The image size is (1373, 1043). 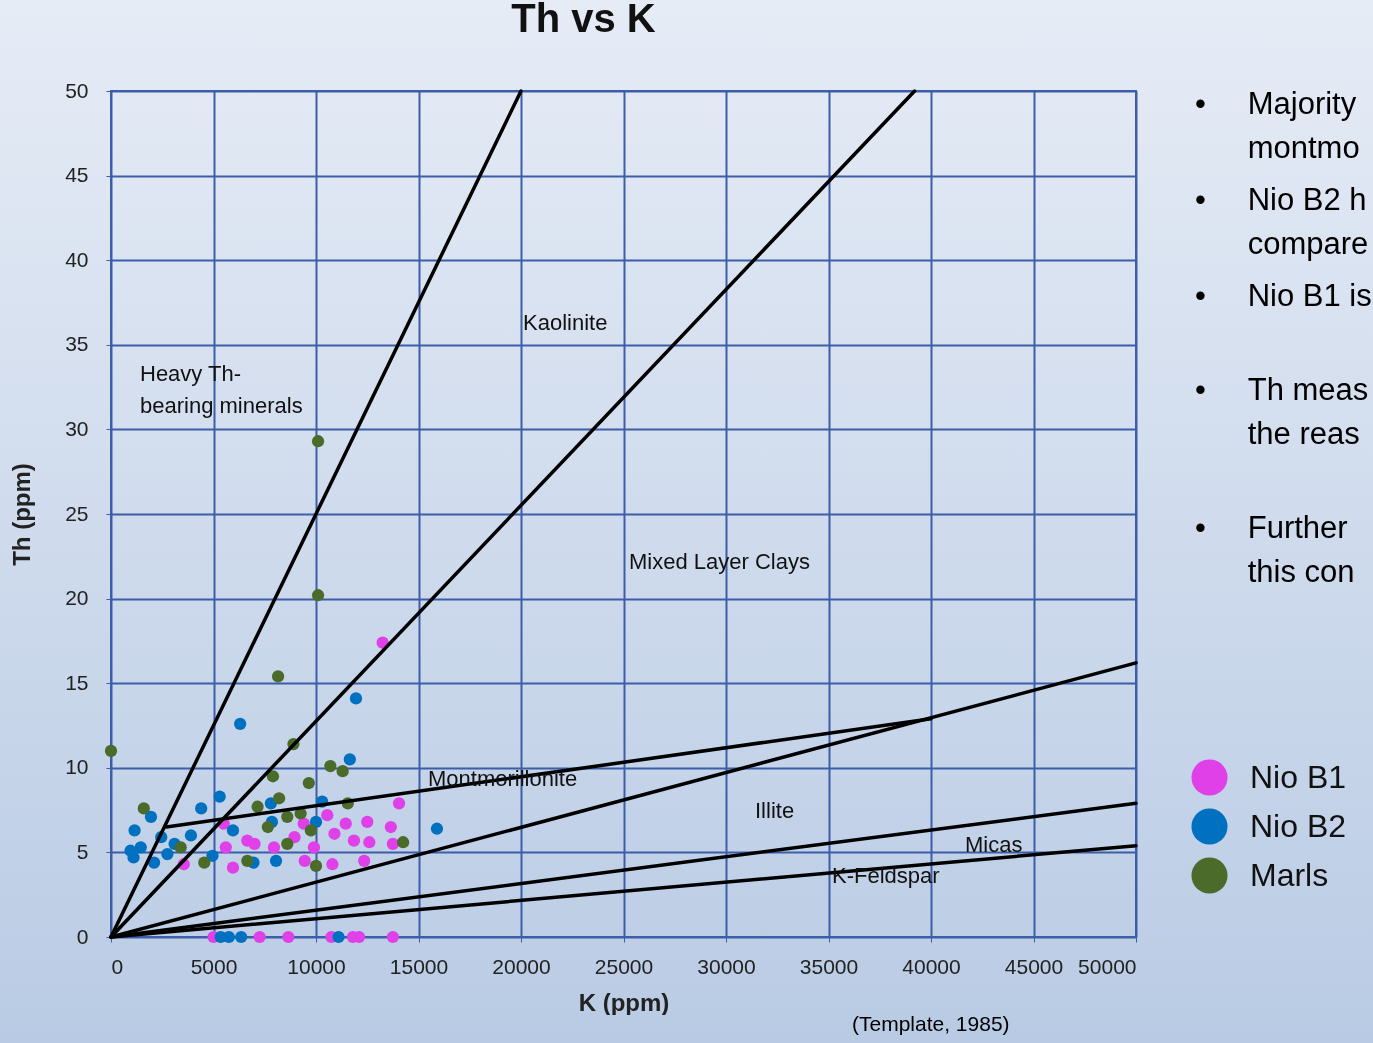 I want to click on y-tick-label: 35, so click(x=77, y=344).